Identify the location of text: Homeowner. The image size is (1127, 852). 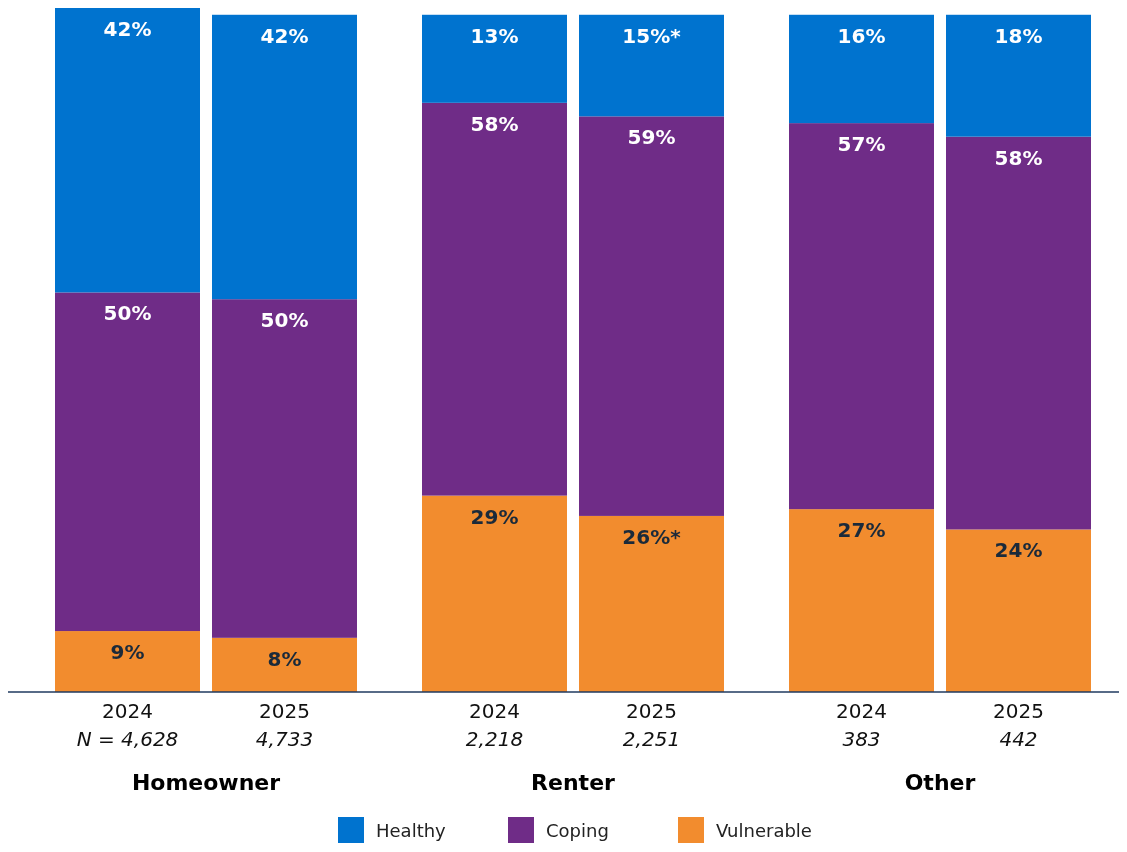
(206, 782).